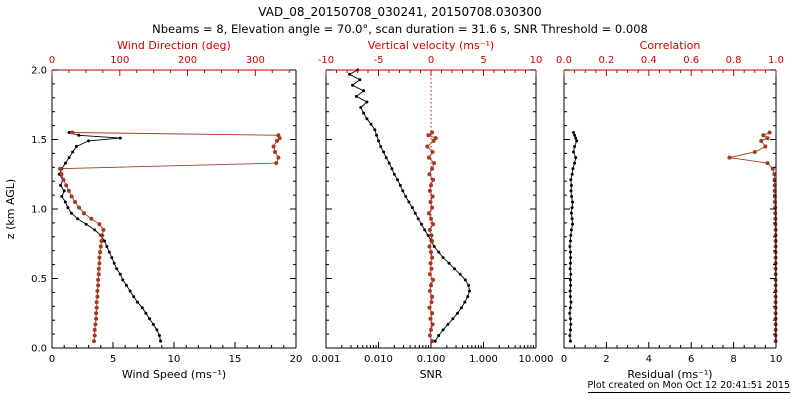 Image resolution: width=800 pixels, height=400 pixels. I want to click on wind-direction-line, so click(170, 237).